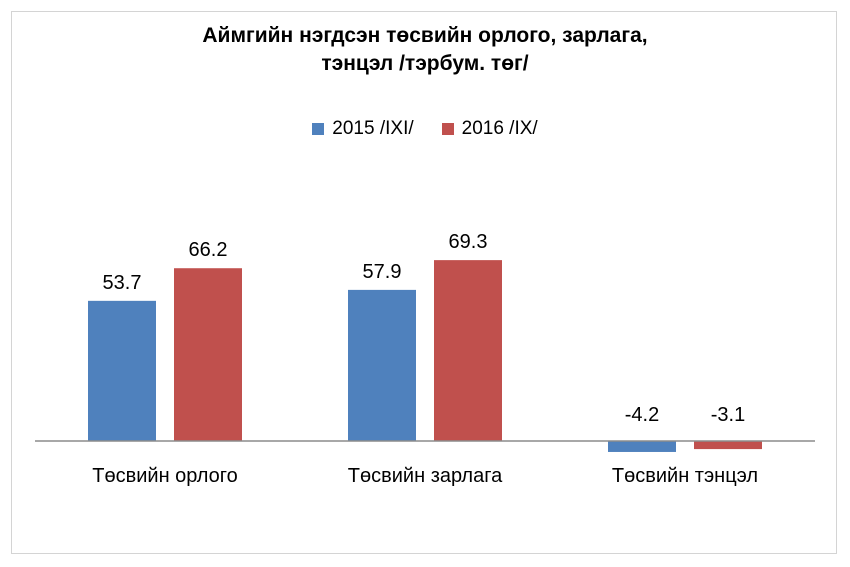 This screenshot has height=567, width=850. Describe the element at coordinates (382, 272) in the screenshot. I see `data-label-2015-2: 57.9` at that location.